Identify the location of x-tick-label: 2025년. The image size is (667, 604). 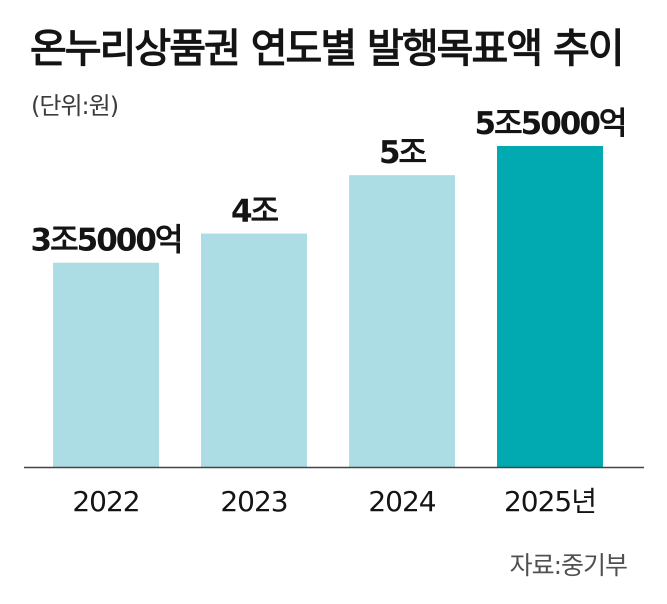
(550, 501).